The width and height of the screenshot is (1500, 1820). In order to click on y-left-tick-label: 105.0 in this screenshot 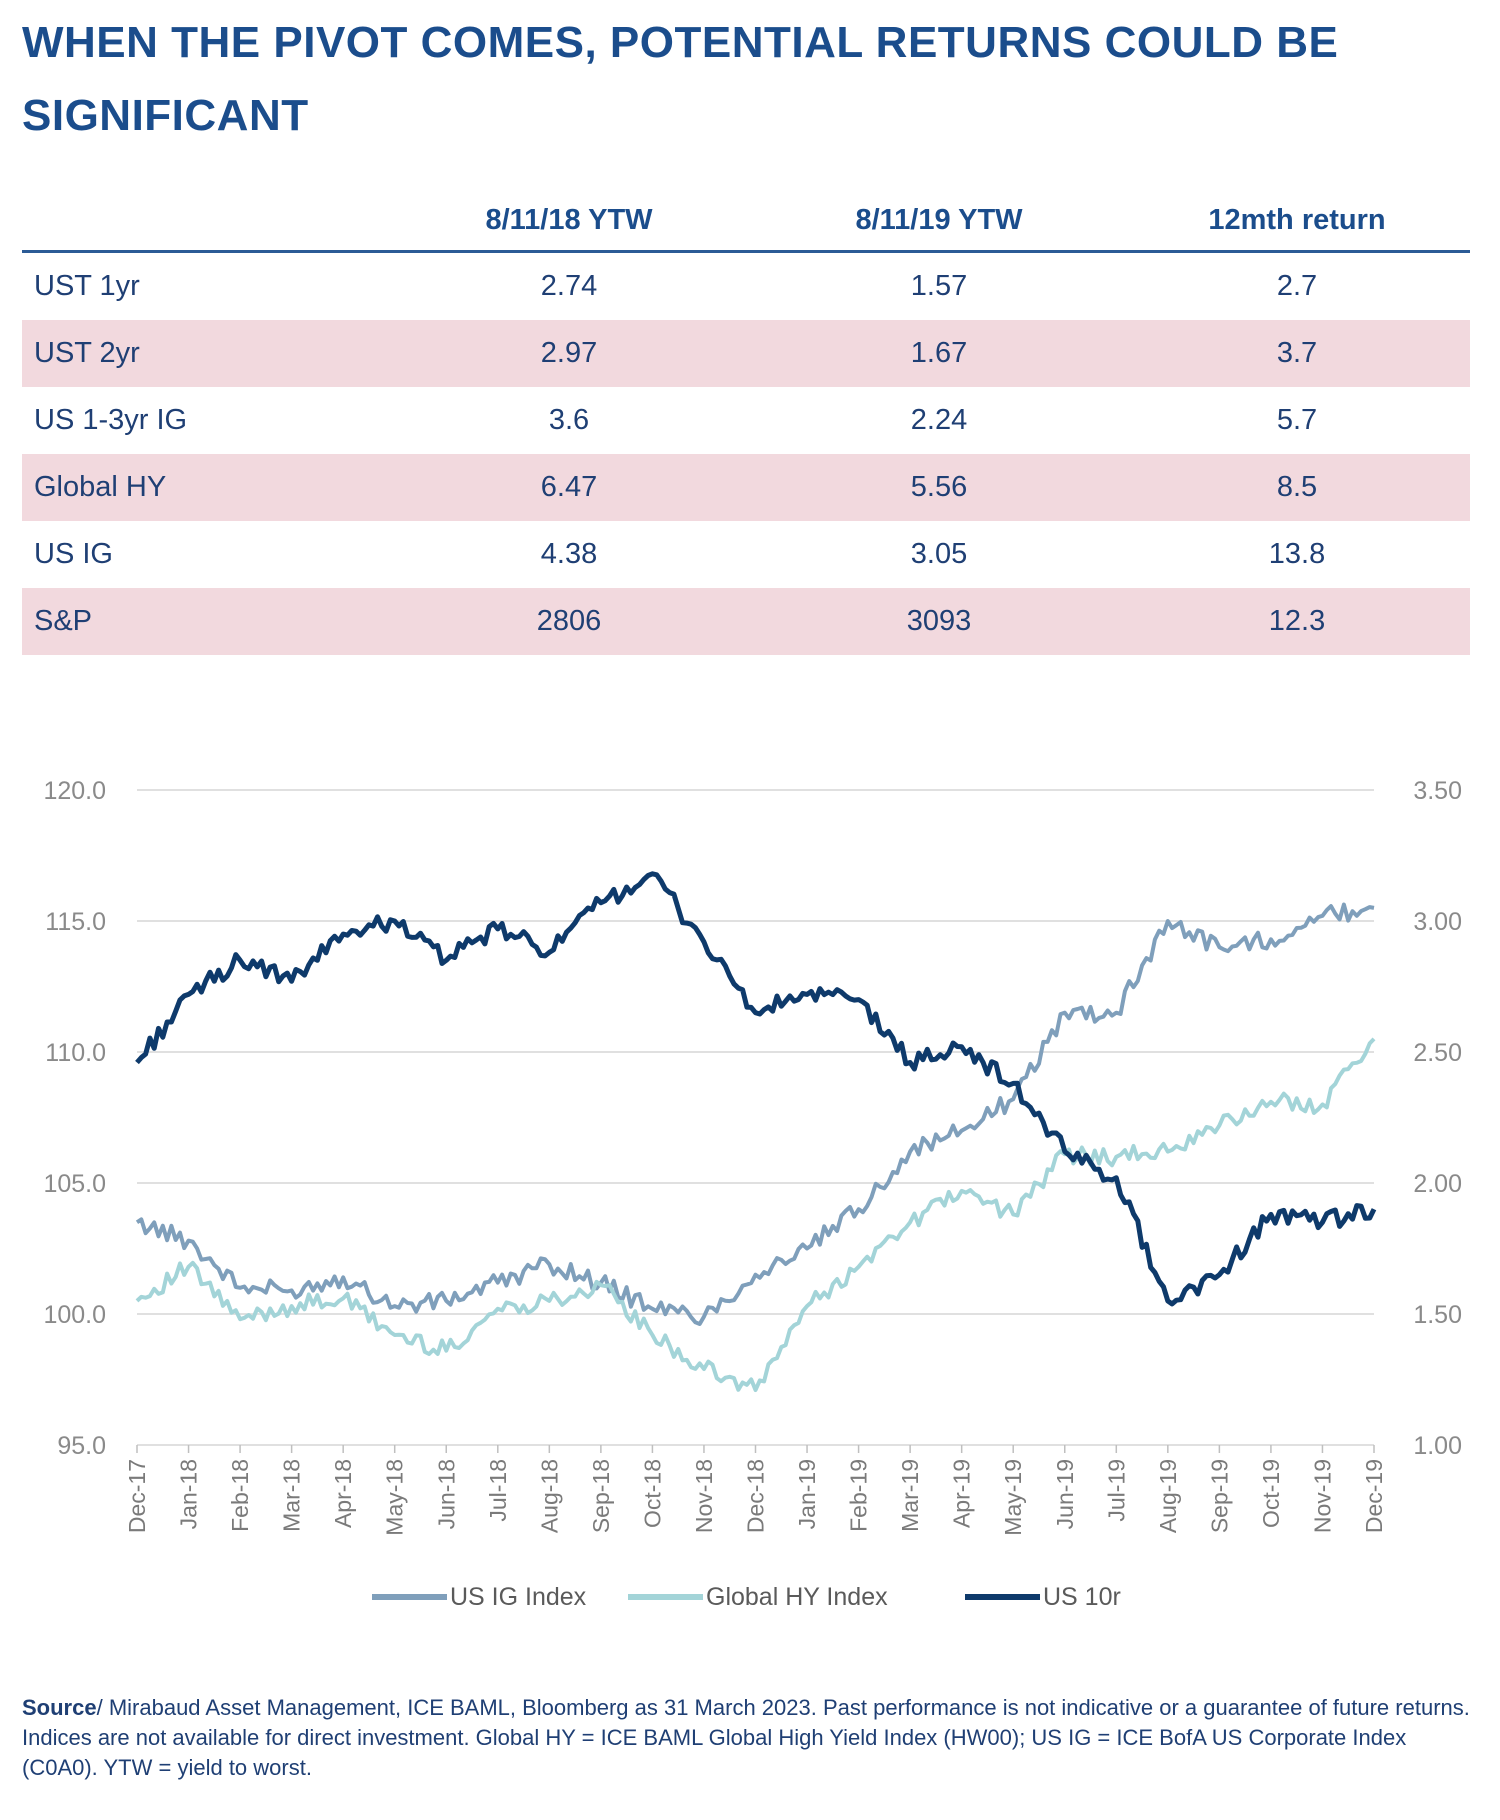, I will do `click(74, 1184)`.